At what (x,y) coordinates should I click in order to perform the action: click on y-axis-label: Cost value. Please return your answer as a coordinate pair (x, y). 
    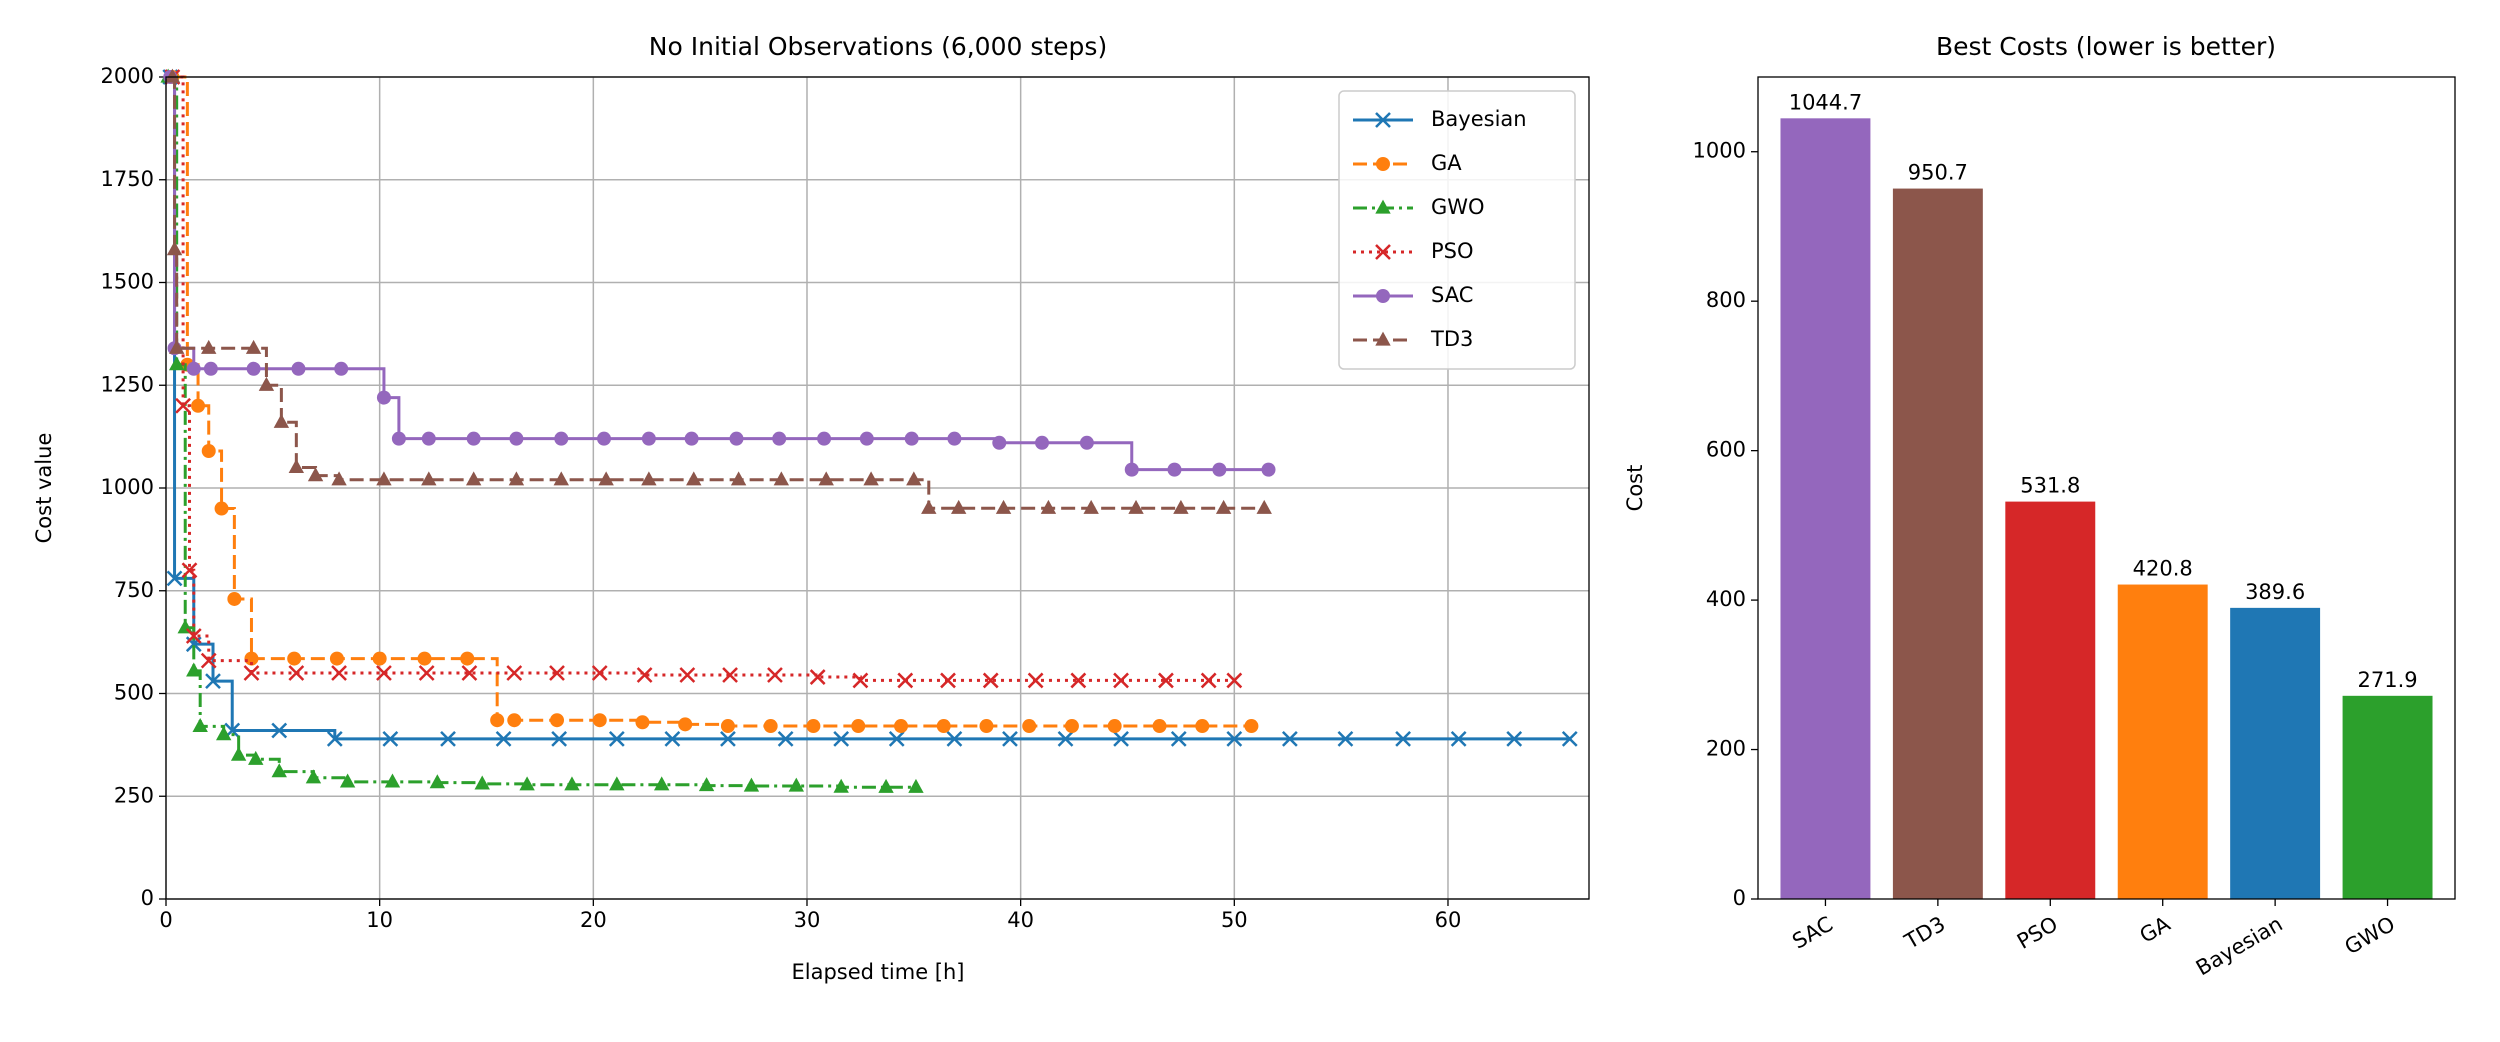
    Looking at the image, I should click on (44, 488).